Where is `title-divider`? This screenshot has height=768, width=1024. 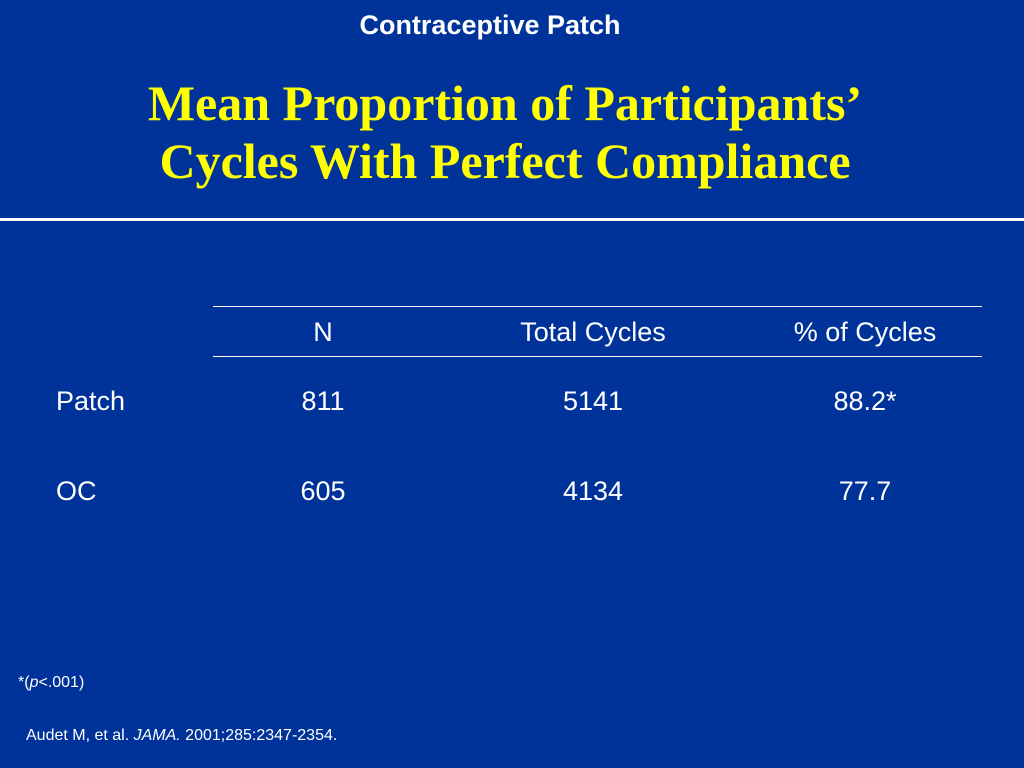 title-divider is located at coordinates (512, 219).